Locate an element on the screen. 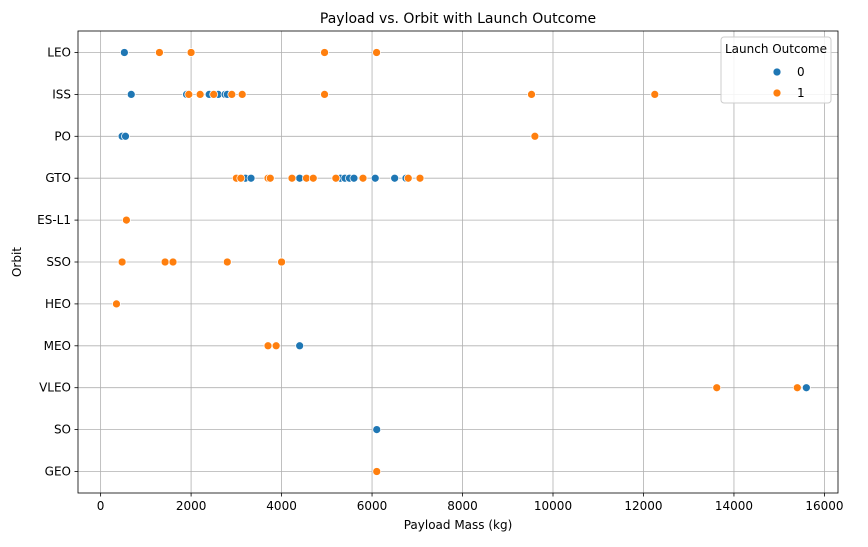 The image size is (868, 547). y-axis-ticks: LEO ISS PO GTO ES-L1 SSO HEO MEO VLEO SO GEO is located at coordinates (57, 262).